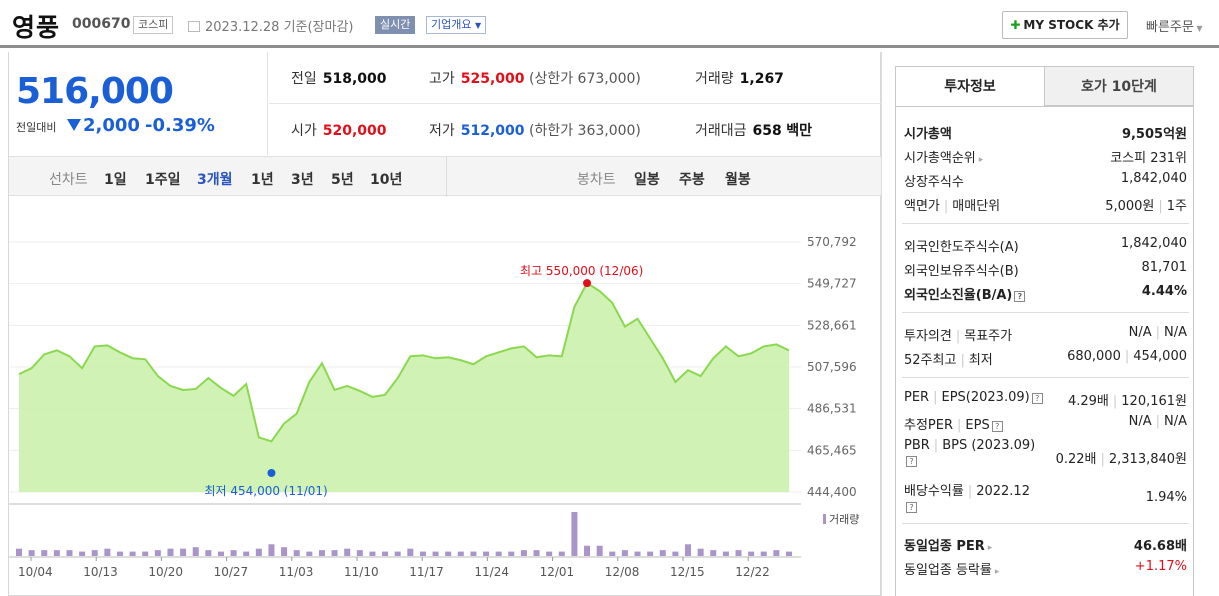 The image size is (1219, 596). Describe the element at coordinates (1045, 545) in the screenshot. I see `info-industry-per: 동일업종 PER ▸ 46.68배` at that location.